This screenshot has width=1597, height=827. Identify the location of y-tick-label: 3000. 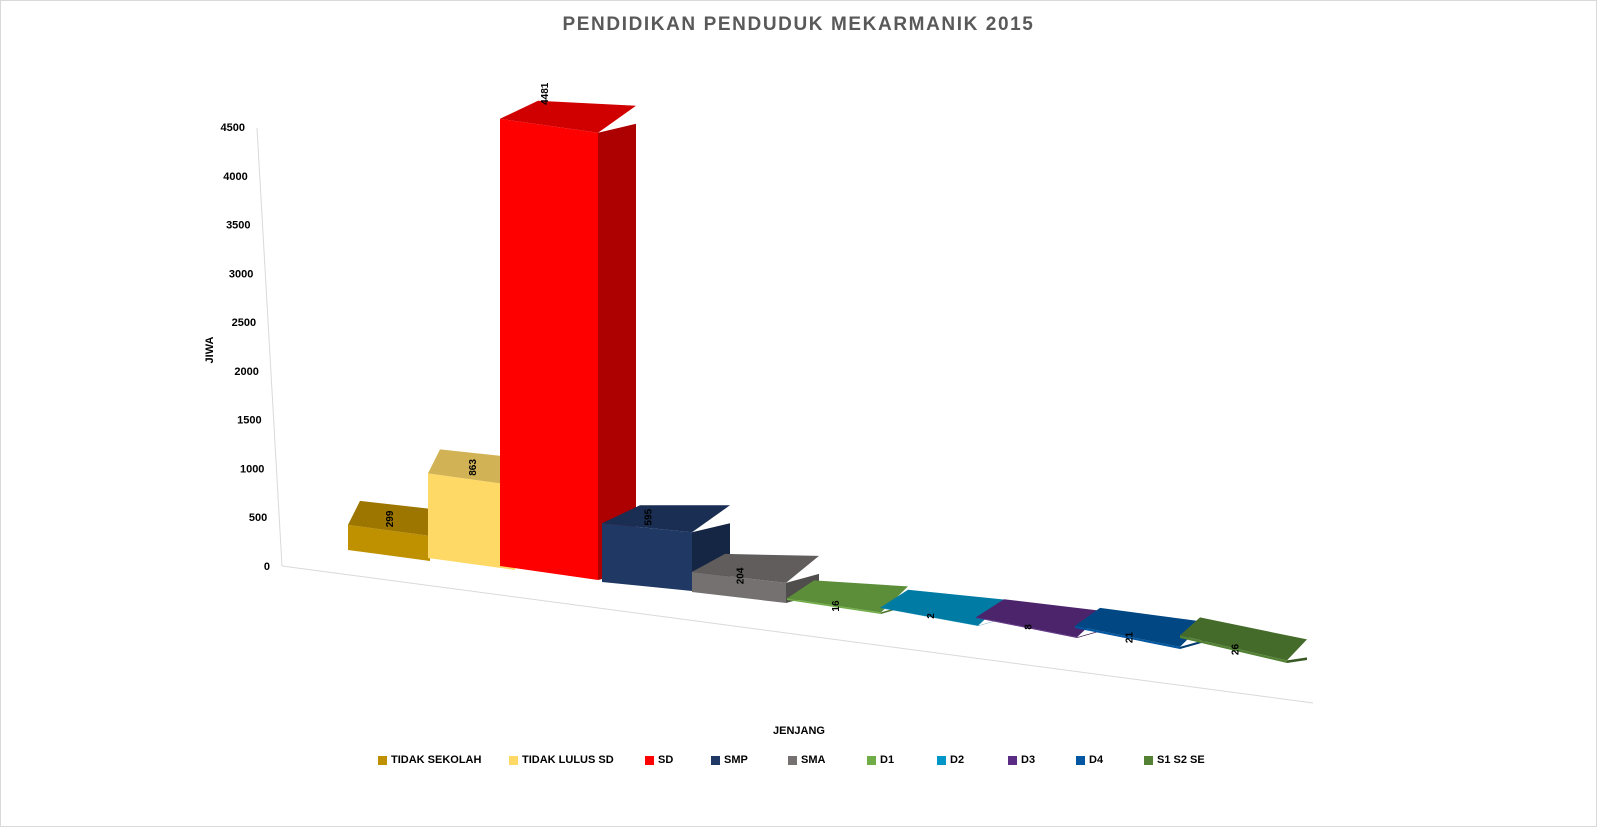
(241, 274).